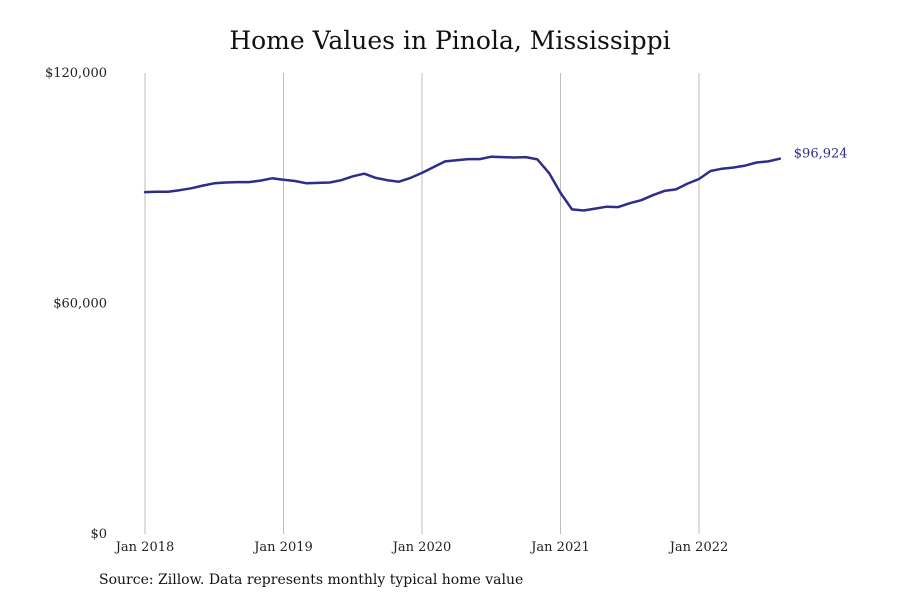  I want to click on x-tick-label: Jan 2021, so click(559, 547).